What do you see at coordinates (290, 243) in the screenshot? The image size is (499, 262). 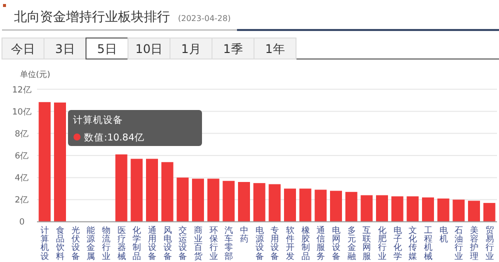 I see `x-tick-label: 软件开发` at bounding box center [290, 243].